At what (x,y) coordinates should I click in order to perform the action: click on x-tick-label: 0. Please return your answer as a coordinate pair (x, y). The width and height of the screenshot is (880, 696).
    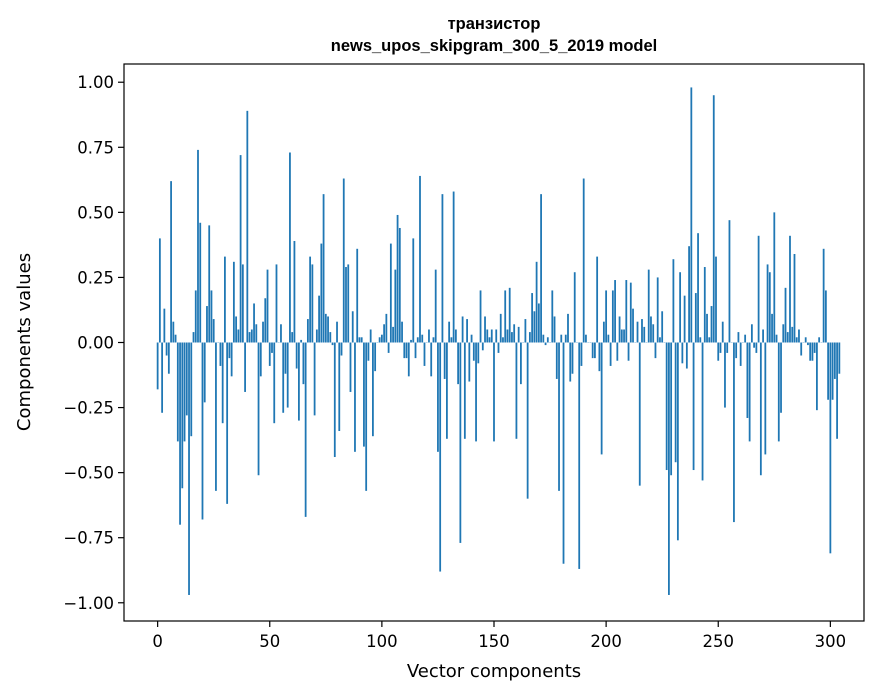
    Looking at the image, I should click on (157, 641).